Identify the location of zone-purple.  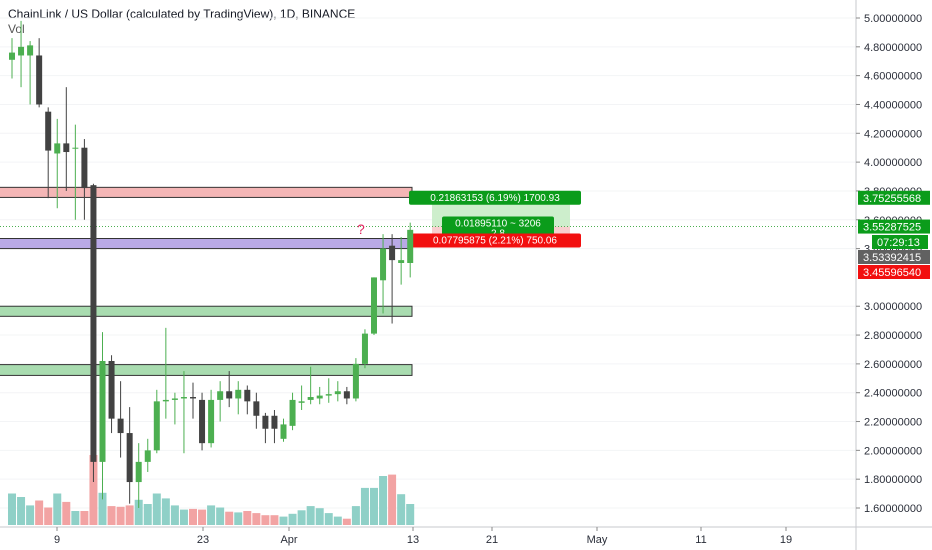
(206, 244).